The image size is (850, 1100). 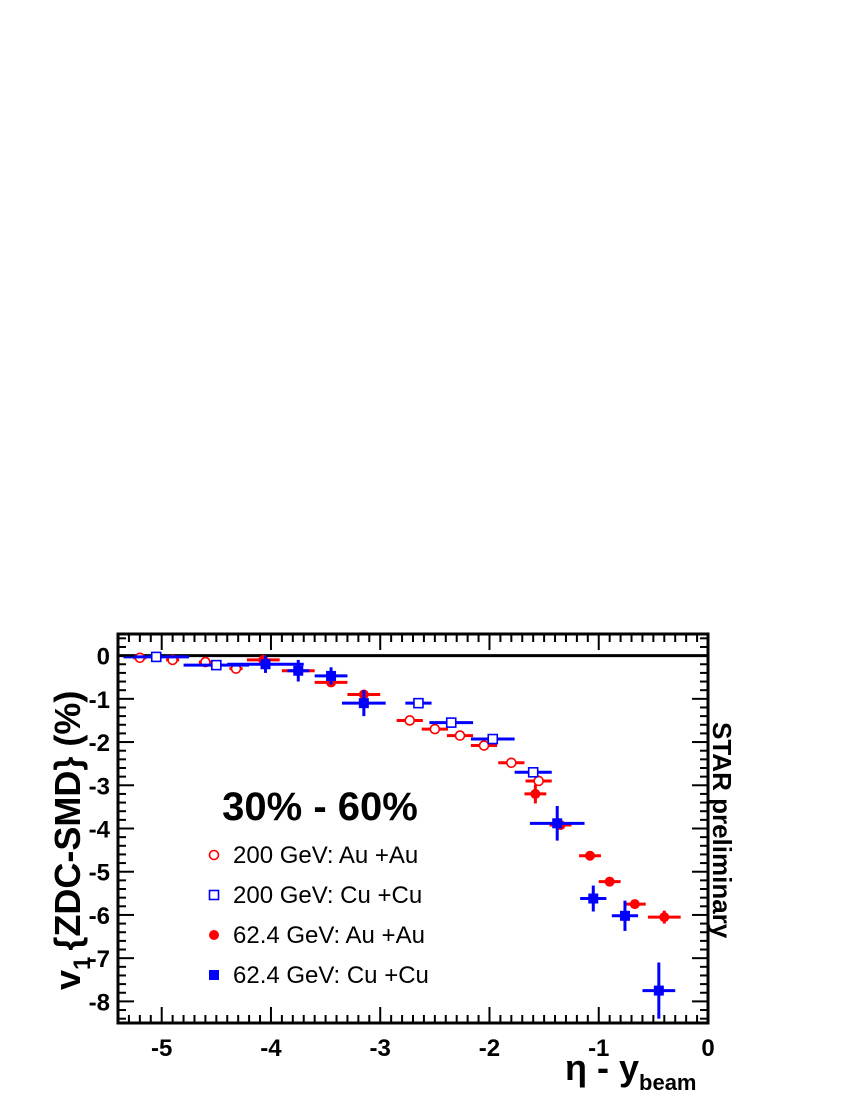 I want to click on x-tick-label: 0, so click(x=707, y=1048).